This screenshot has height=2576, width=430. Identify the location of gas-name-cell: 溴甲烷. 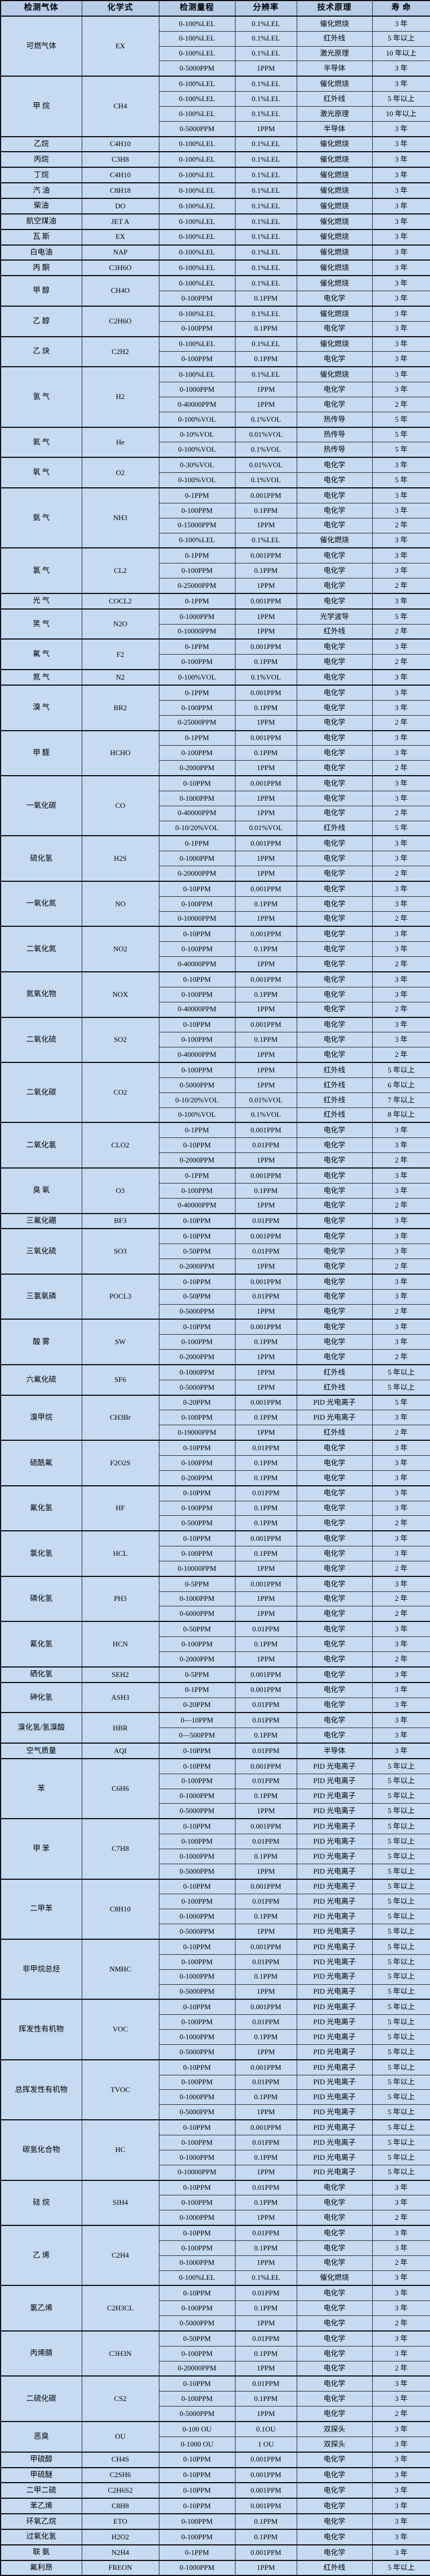
(41, 1418).